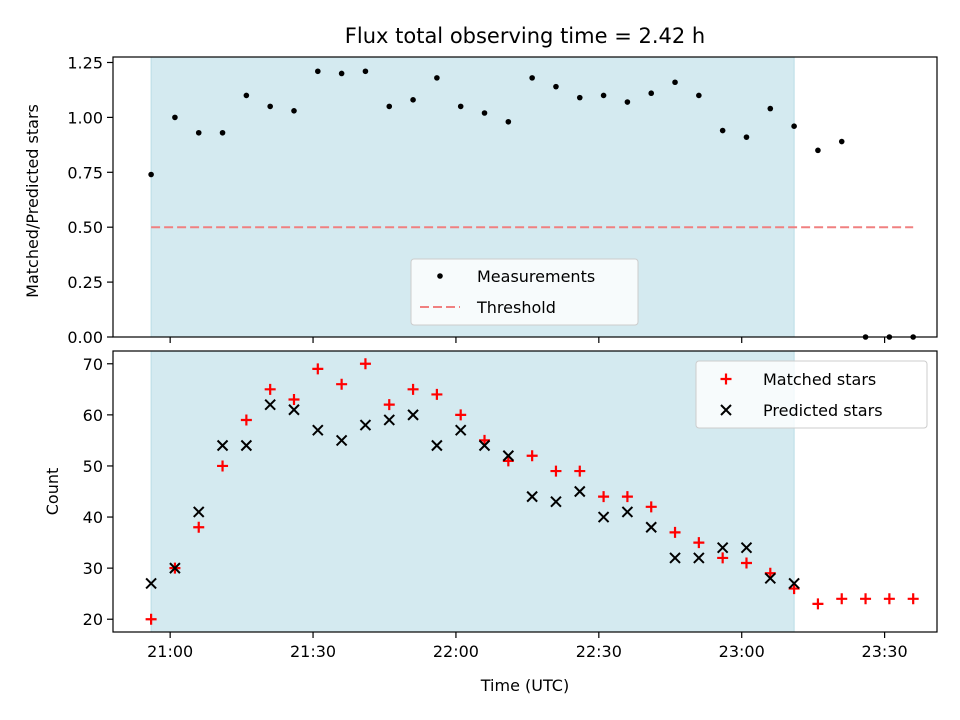 This screenshot has width=960, height=720. Describe the element at coordinates (170, 651) in the screenshot. I see `x-tick-label: 21:00` at that location.